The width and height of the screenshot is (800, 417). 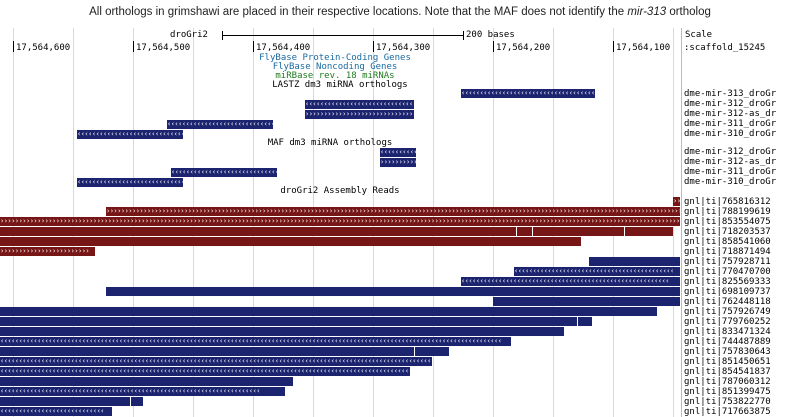 What do you see at coordinates (403, 48) in the screenshot?
I see `ruler-position: 17,564,300` at bounding box center [403, 48].